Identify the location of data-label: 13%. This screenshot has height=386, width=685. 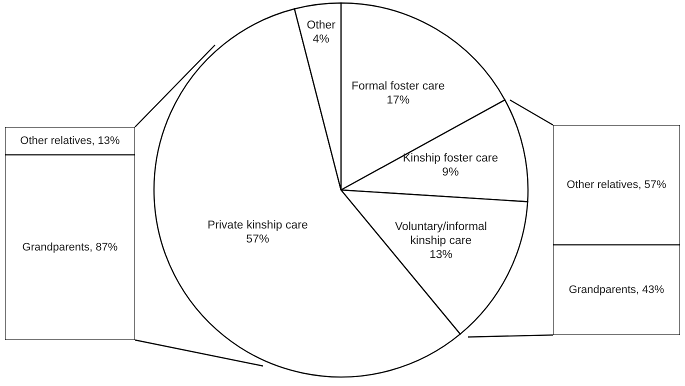
(440, 254).